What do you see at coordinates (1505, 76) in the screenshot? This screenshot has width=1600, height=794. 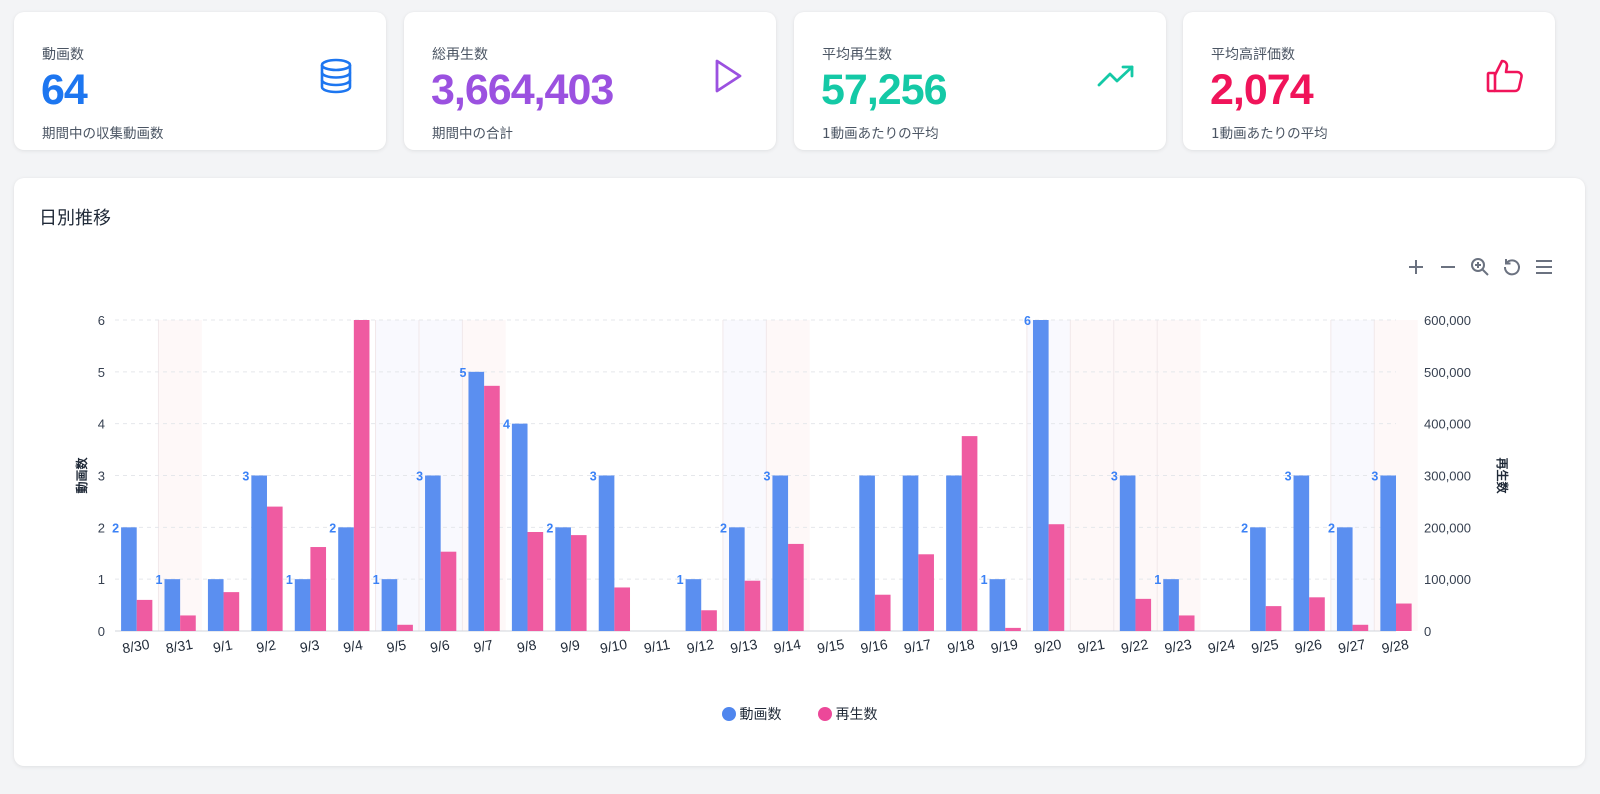 I see `thumbs-up-icon` at bounding box center [1505, 76].